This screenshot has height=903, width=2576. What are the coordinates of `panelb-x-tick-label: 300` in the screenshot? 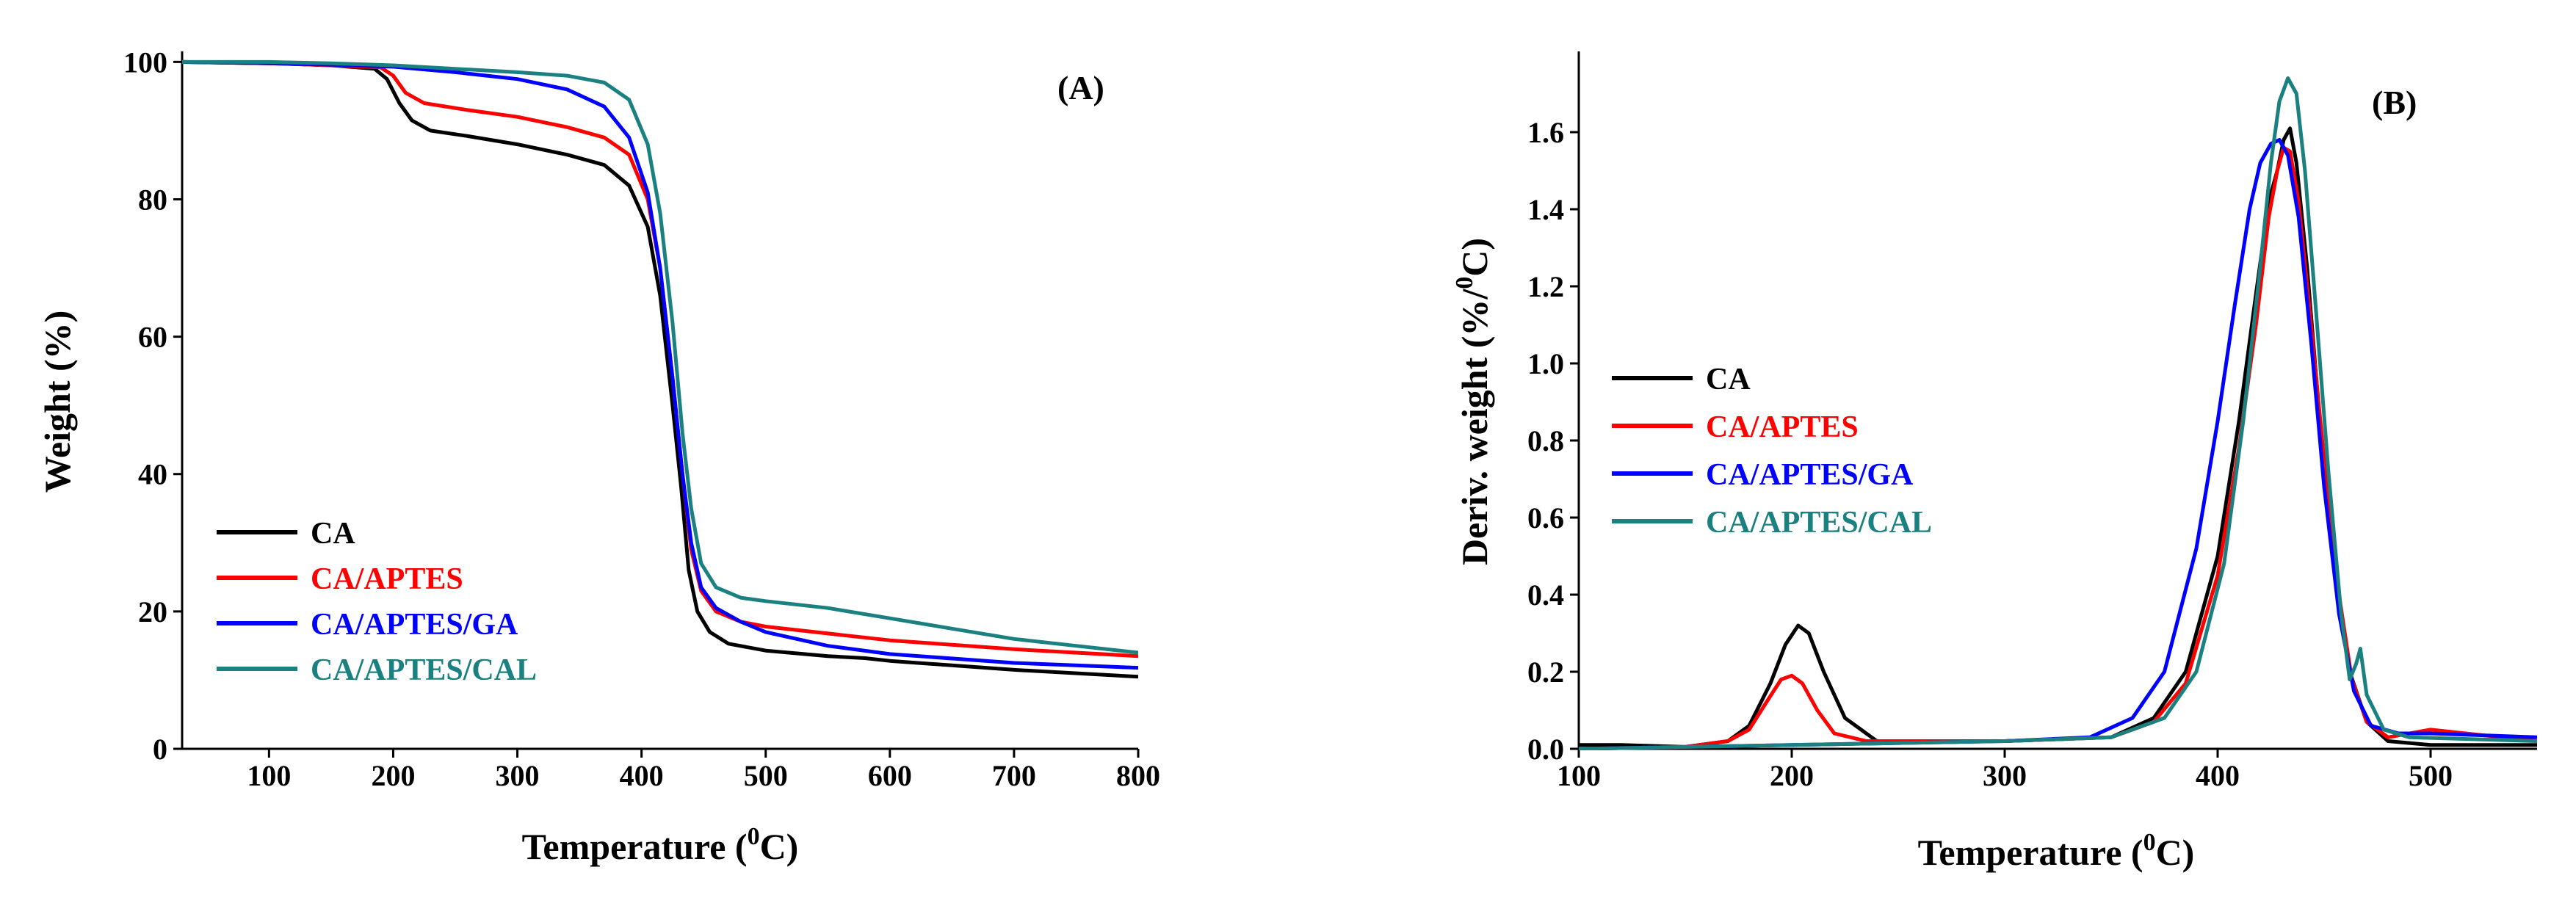 It's located at (2005, 775).